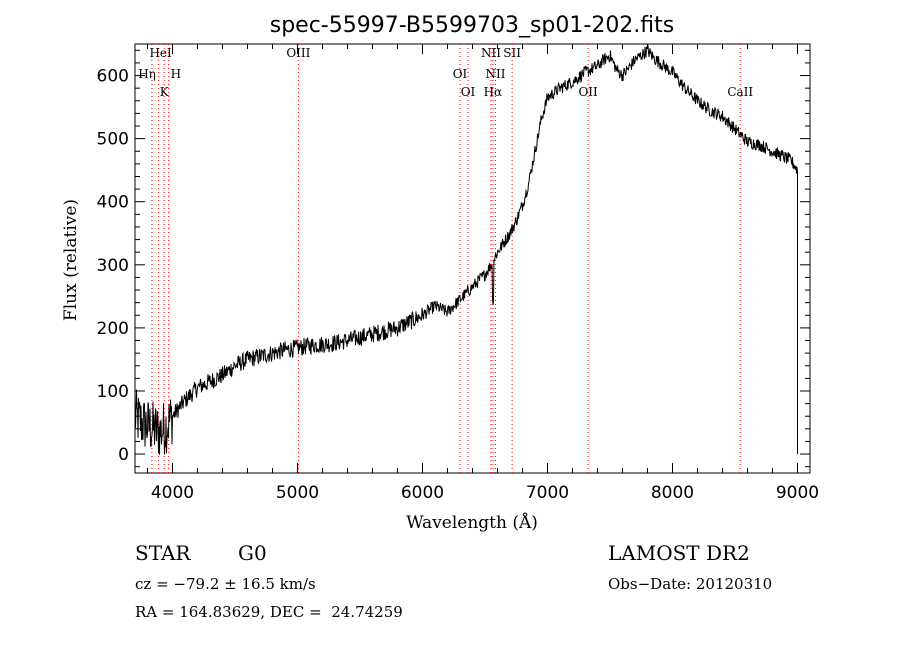  What do you see at coordinates (147, 74) in the screenshot?
I see `spectral-line-label: Hη` at bounding box center [147, 74].